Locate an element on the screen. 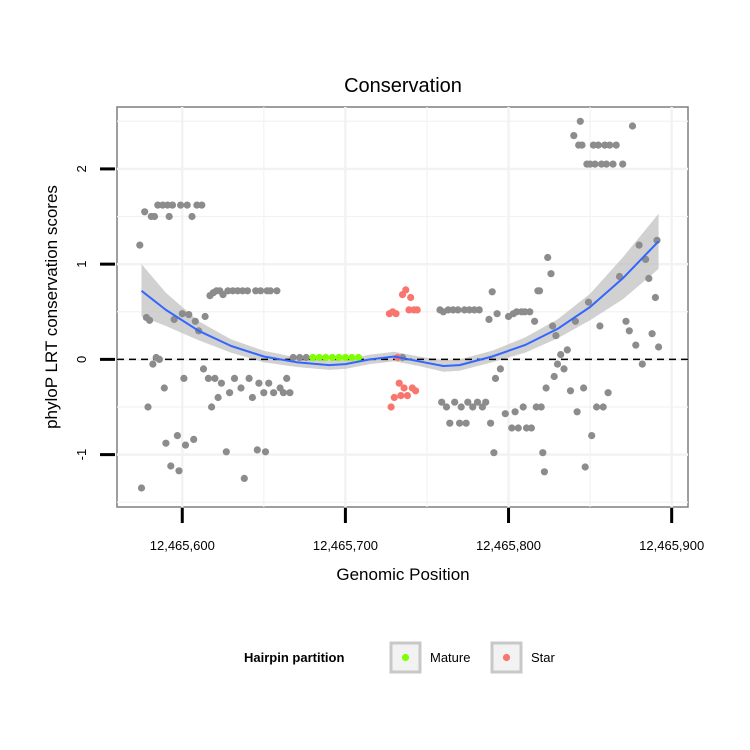 This screenshot has height=750, width=750. x-tick-label: 12,465,600 is located at coordinates (182, 545).